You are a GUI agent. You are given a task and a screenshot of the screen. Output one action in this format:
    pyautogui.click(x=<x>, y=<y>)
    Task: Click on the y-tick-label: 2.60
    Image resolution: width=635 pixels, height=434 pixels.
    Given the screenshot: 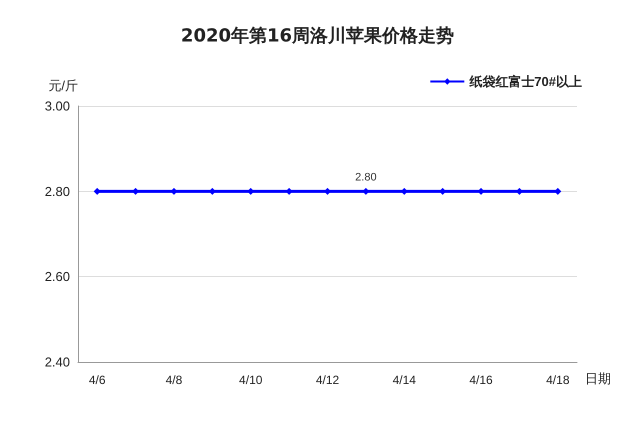 What is the action you would take?
    pyautogui.click(x=57, y=276)
    